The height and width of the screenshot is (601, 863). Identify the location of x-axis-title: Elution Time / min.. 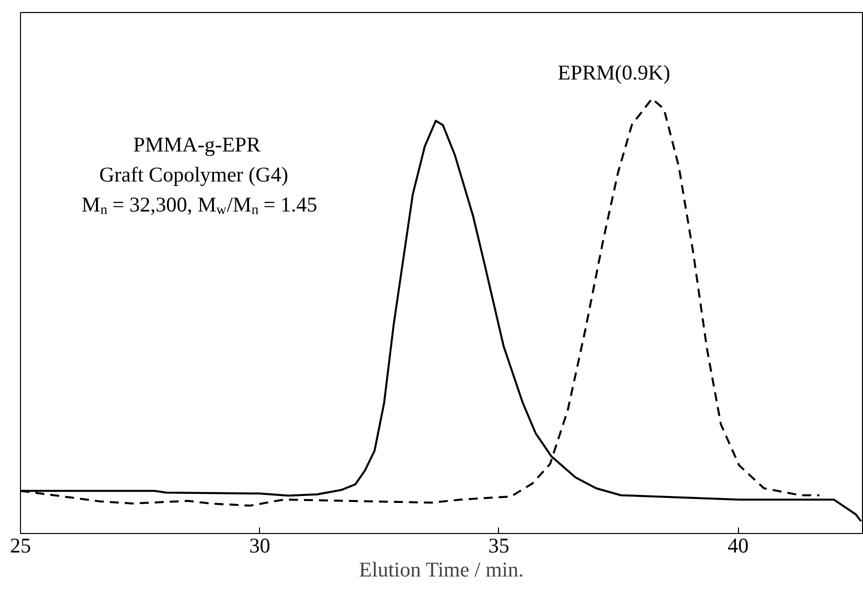
(441, 570).